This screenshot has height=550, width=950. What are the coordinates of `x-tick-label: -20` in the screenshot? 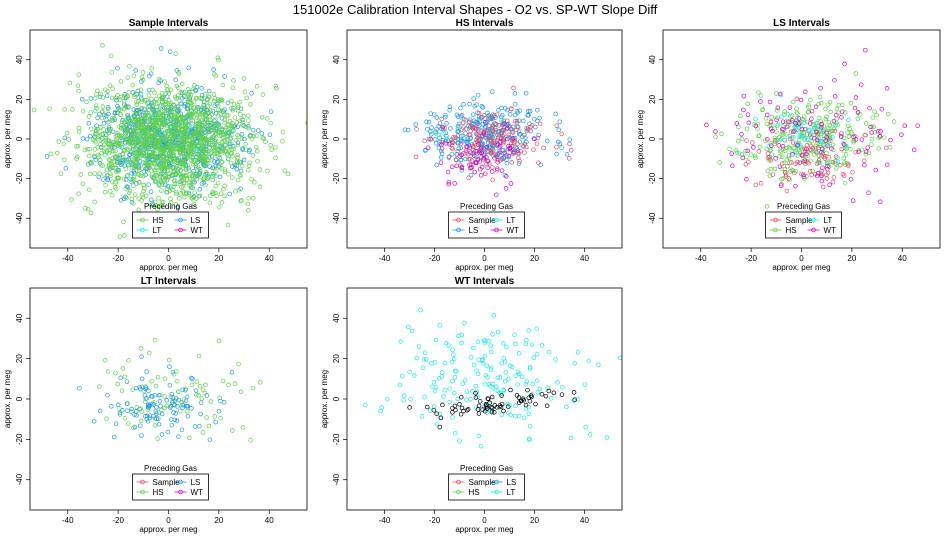 It's located at (118, 520).